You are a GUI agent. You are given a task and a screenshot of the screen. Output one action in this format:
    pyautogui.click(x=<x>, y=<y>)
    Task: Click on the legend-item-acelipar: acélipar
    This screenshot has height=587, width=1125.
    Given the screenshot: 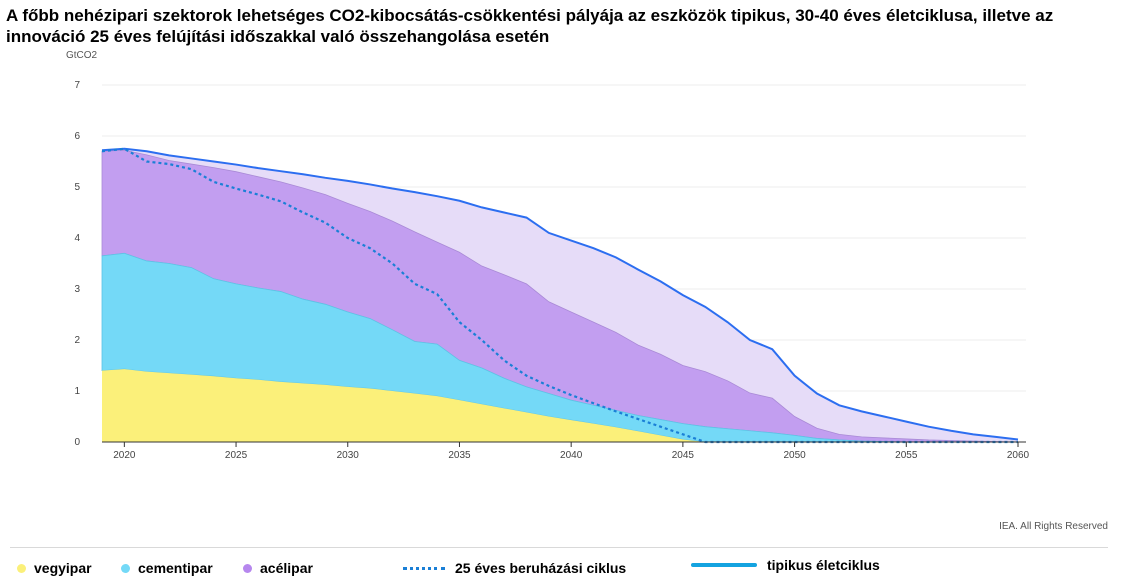 What is the action you would take?
    pyautogui.click(x=278, y=568)
    